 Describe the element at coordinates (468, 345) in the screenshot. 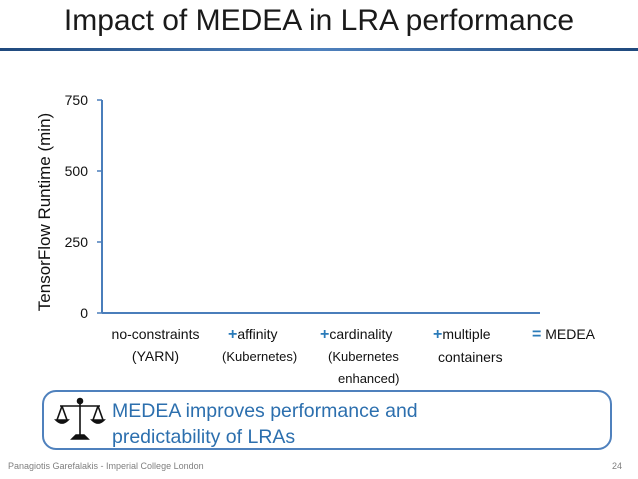

I see `category-label-multiple: +multiple containers` at that location.